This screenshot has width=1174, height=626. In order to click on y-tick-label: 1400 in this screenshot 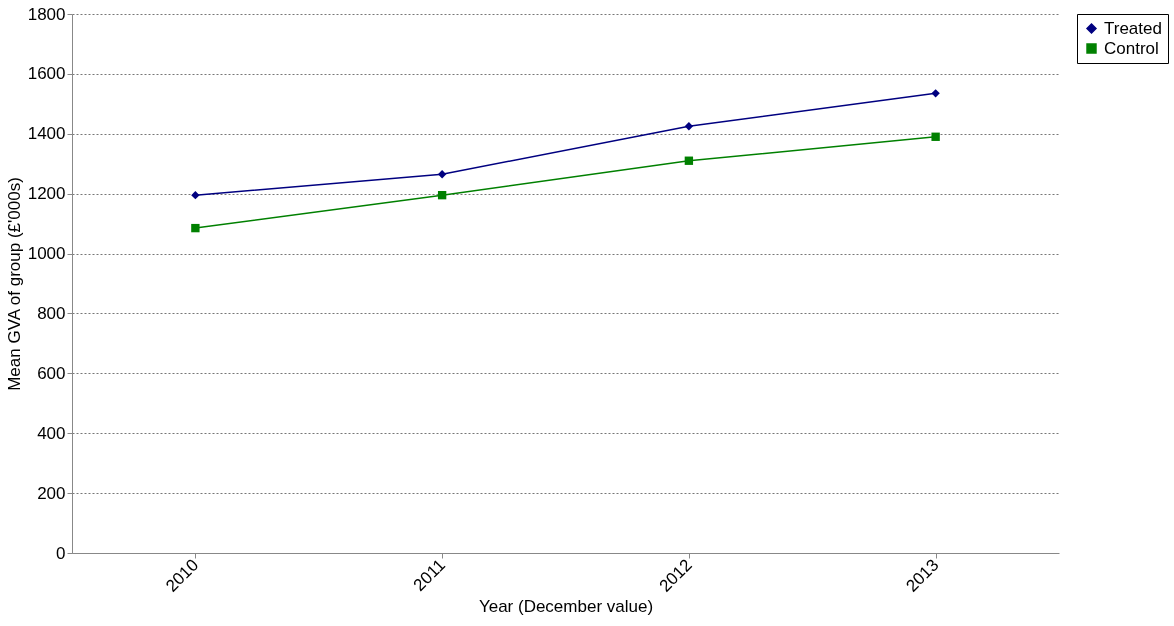, I will do `click(46, 134)`.